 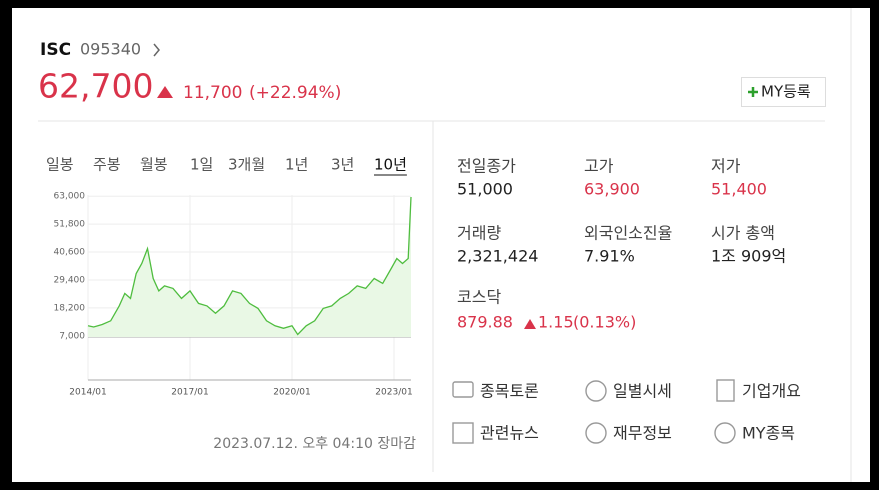 What do you see at coordinates (609, 256) in the screenshot?
I see `stat-value: 7.91%` at bounding box center [609, 256].